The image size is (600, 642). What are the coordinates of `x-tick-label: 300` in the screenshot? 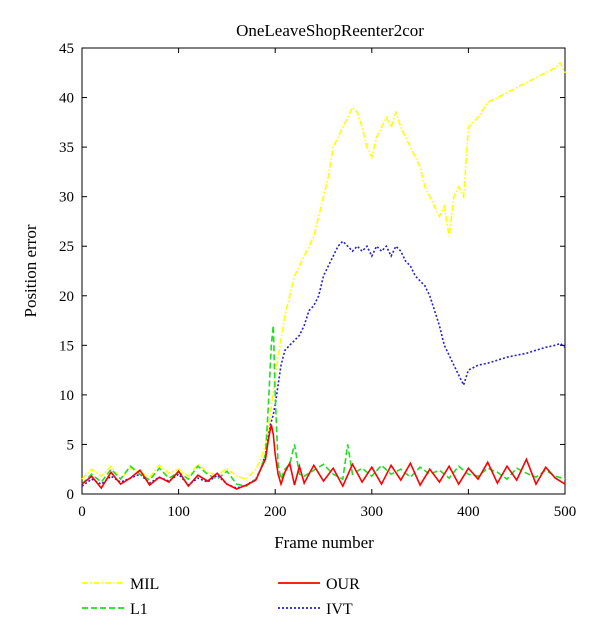 It's located at (372, 512).